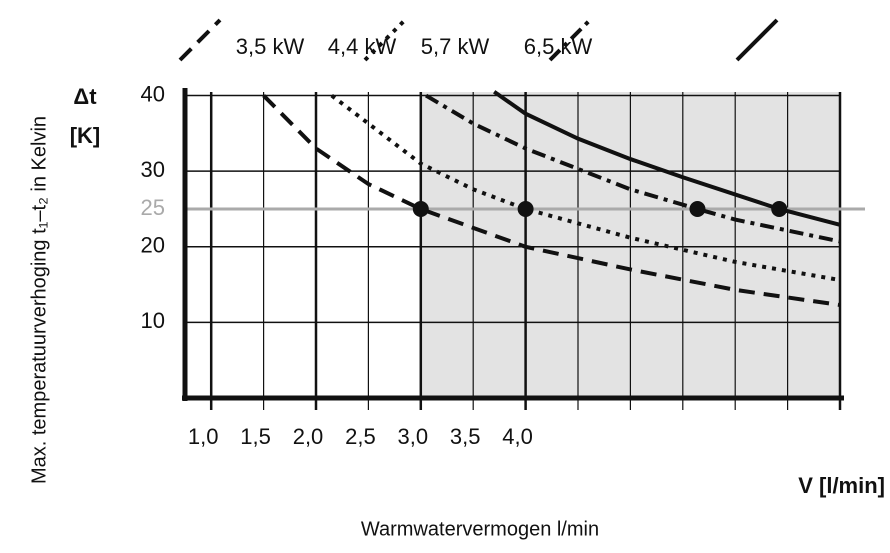 The width and height of the screenshot is (890, 553). I want to click on y-unit: [K], so click(85, 135).